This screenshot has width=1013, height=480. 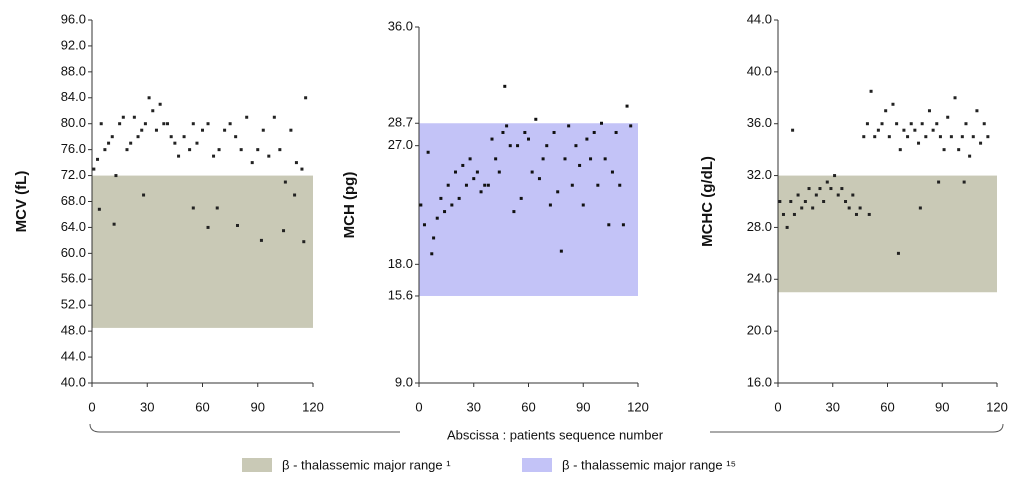 I want to click on y-tick-label: 36.0, so click(x=759, y=122).